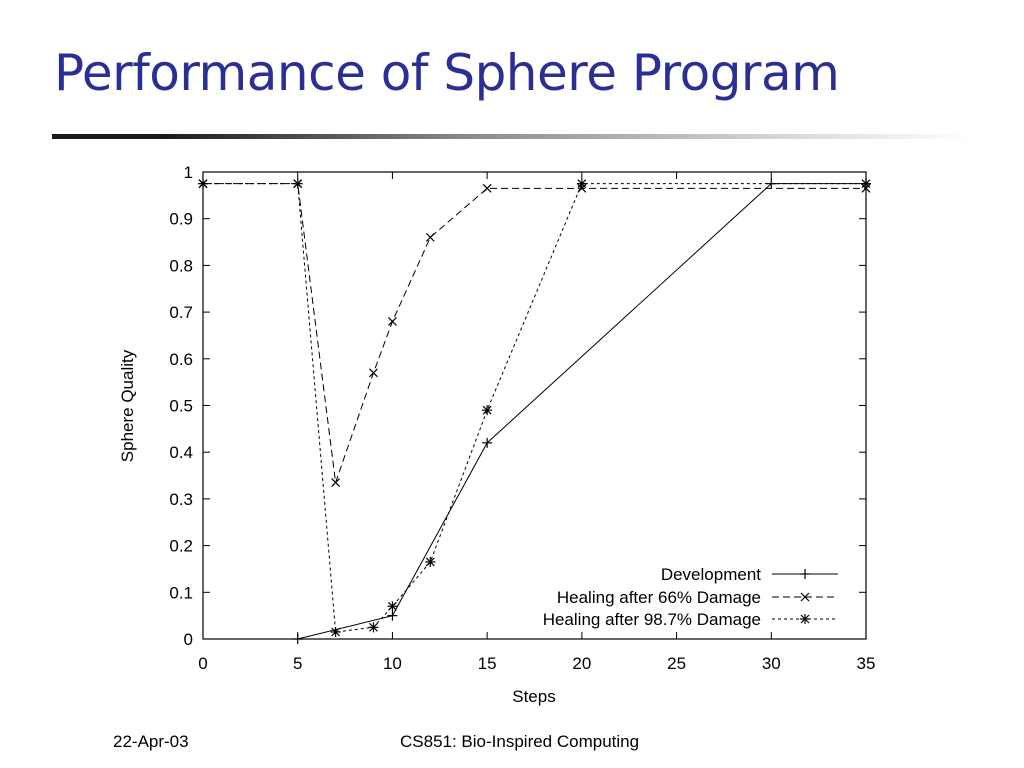 The image size is (1024, 768). I want to click on x-tick-label: 35, so click(866, 663).